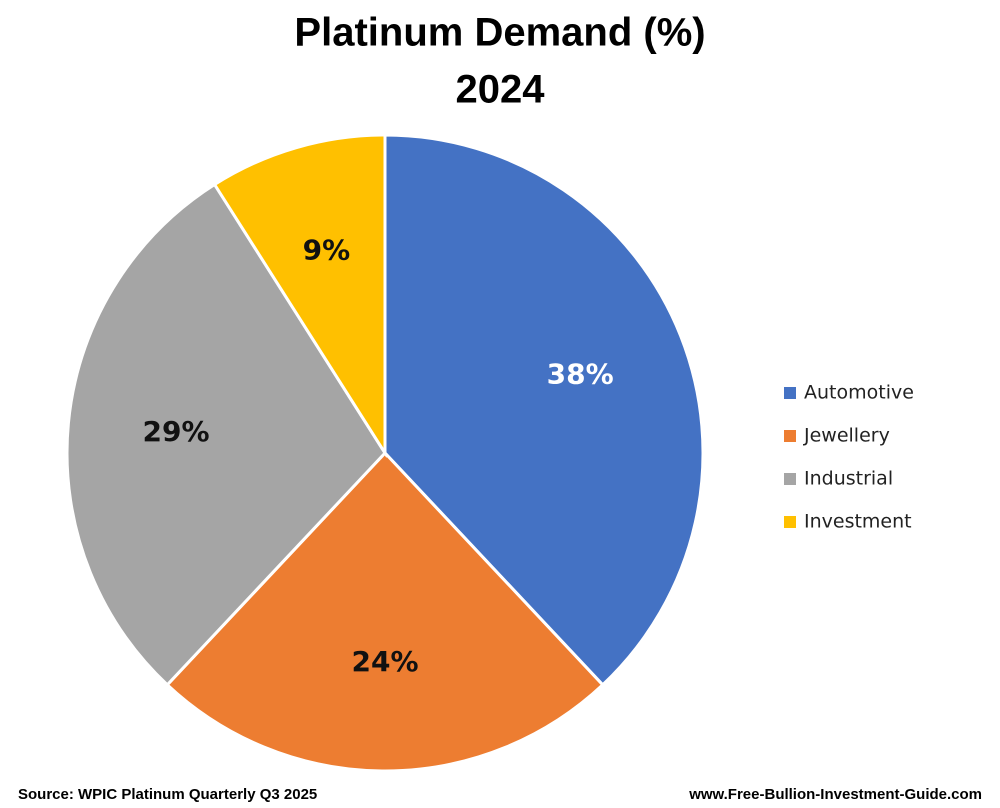 This screenshot has height=808, width=1000. Describe the element at coordinates (849, 457) in the screenshot. I see `legend: Automotive Jewellery Industrial Investment` at that location.